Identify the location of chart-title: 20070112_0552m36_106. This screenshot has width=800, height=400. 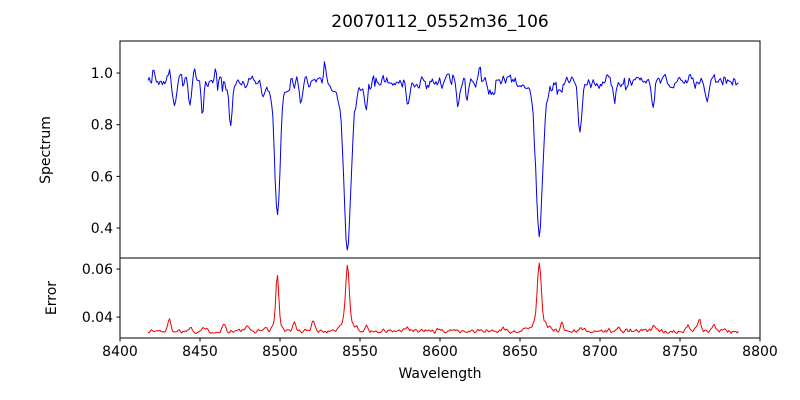
(440, 22).